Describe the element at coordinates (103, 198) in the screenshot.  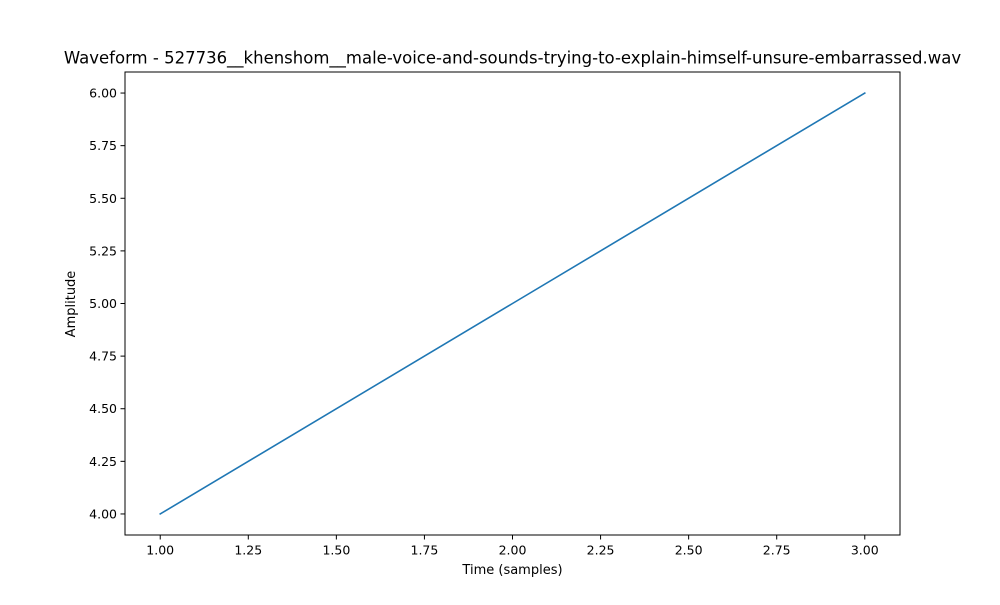
I see `y-tick-label: 5.50` at that location.